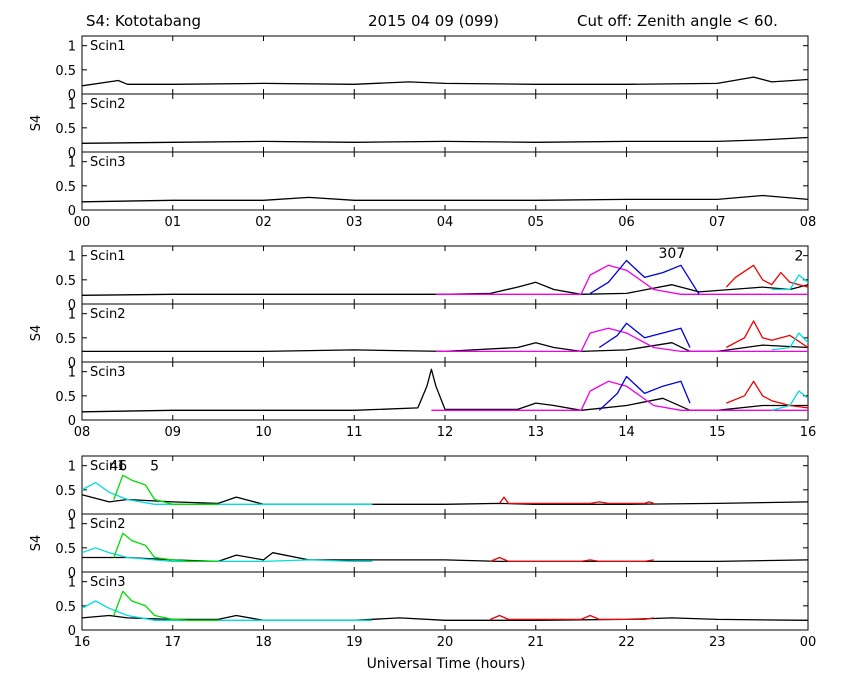 Image resolution: width=850 pixels, height=680 pixels. Describe the element at coordinates (626, 222) in the screenshot. I see `x-tick-label: 06` at that location.